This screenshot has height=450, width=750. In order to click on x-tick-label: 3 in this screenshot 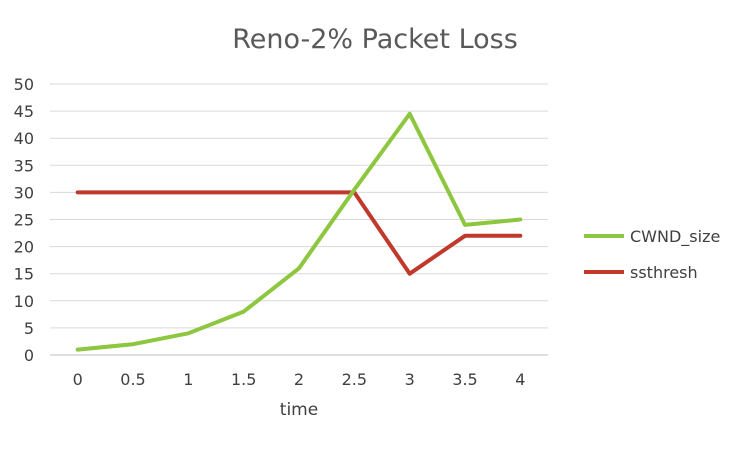, I will do `click(410, 379)`.